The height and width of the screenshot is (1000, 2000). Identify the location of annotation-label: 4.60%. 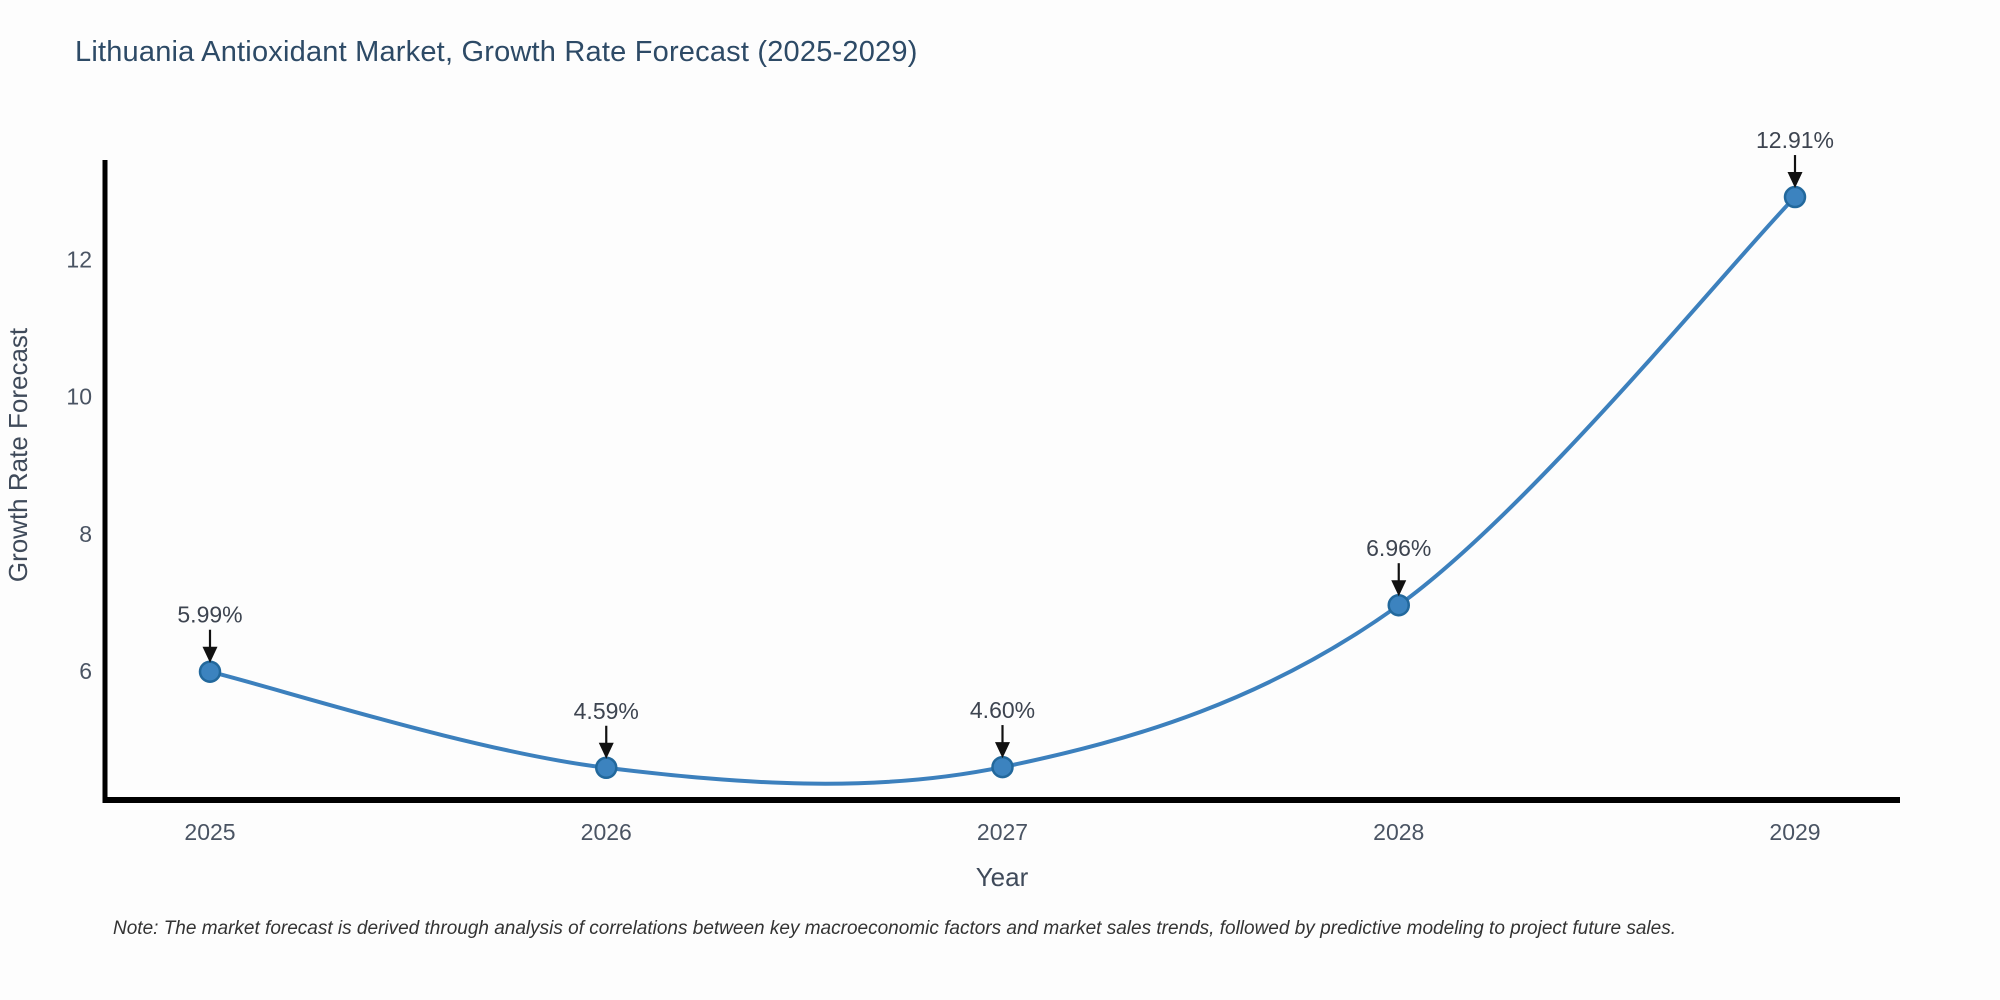
(1002, 710).